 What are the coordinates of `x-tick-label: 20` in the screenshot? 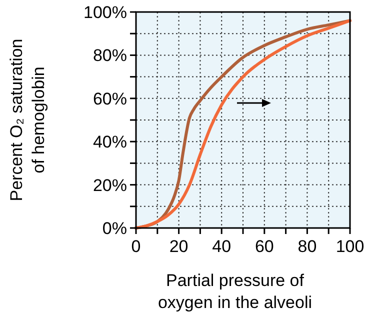 It's located at (178, 246).